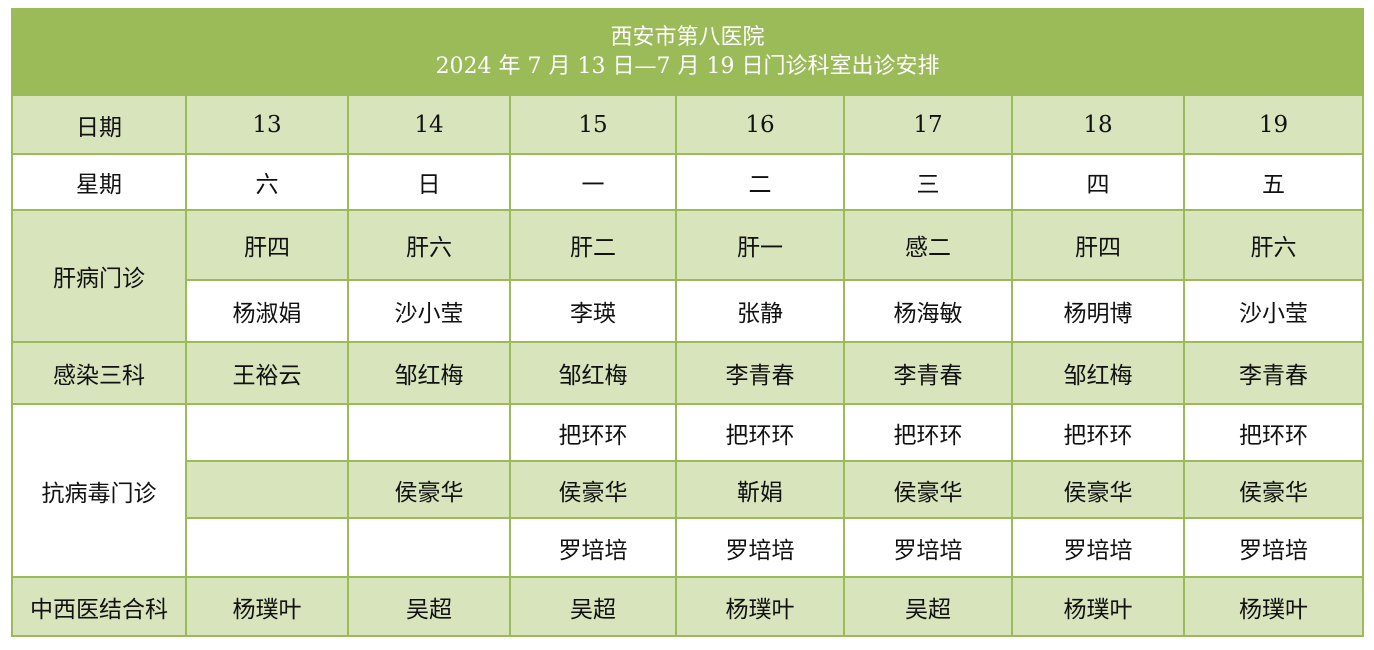 The height and width of the screenshot is (650, 1374). I want to click on weekday-cell: 三, so click(928, 182).